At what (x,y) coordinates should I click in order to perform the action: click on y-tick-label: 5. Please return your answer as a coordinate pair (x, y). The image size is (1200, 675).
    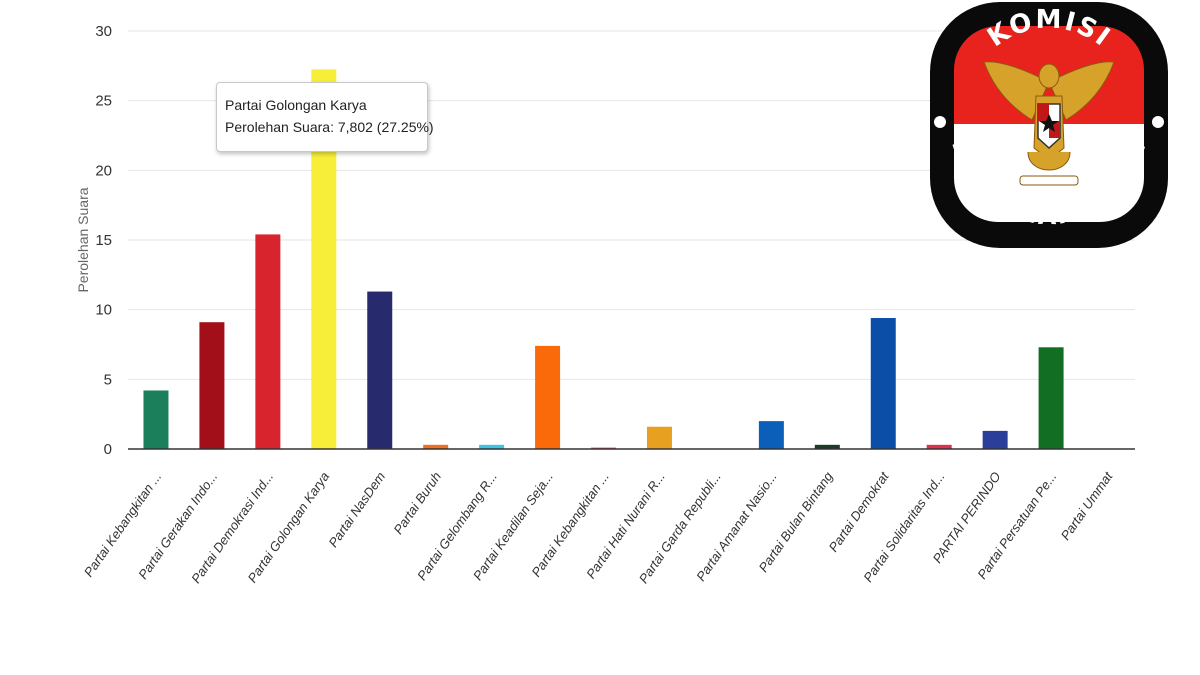
    Looking at the image, I should click on (108, 379).